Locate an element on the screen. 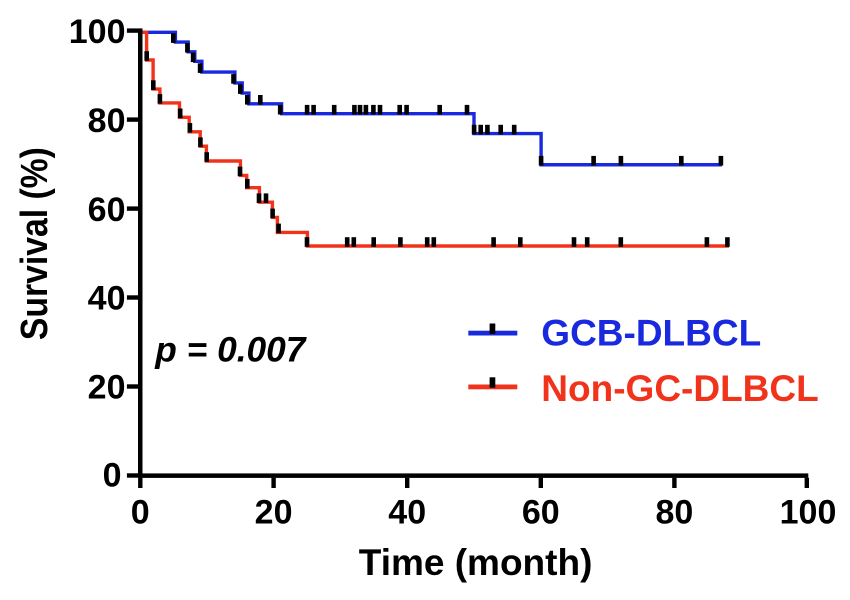  svg-text: Non-GC-DLBCL is located at coordinates (679, 388).